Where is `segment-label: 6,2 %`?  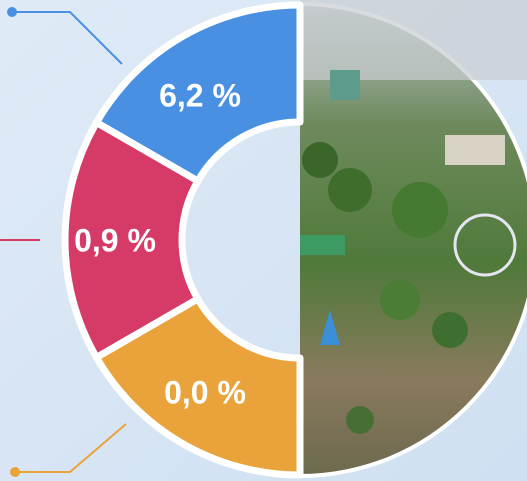
segment-label: 6,2 % is located at coordinates (200, 95).